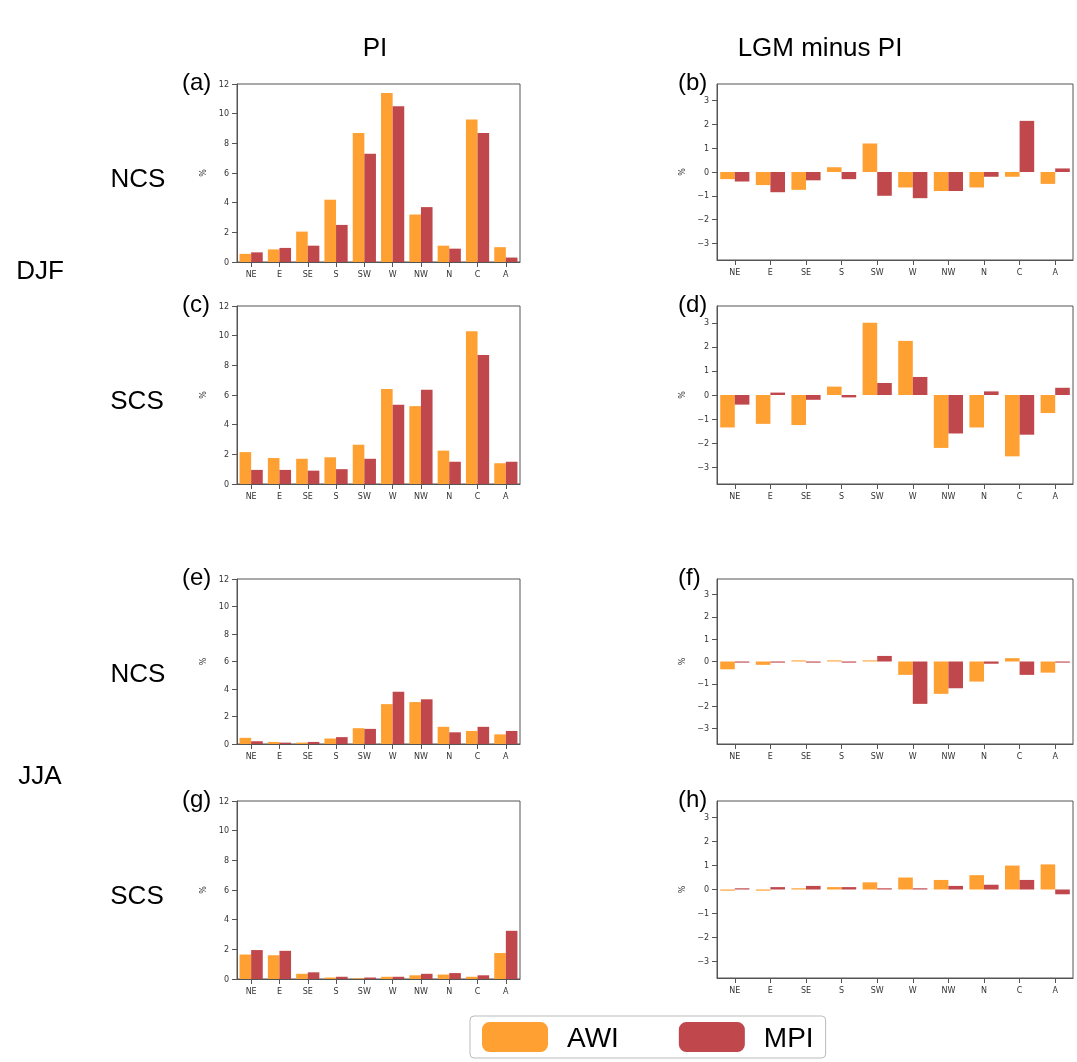  I want to click on y-tick-label: 2, so click(226, 949).